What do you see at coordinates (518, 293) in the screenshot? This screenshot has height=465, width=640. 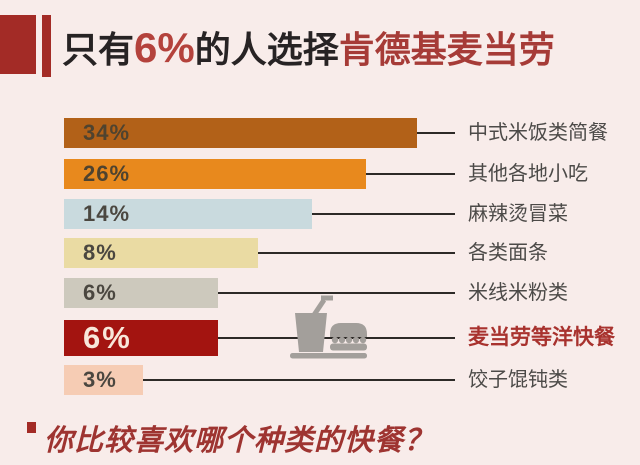 I see `category-label: 米线米粉类` at bounding box center [518, 293].